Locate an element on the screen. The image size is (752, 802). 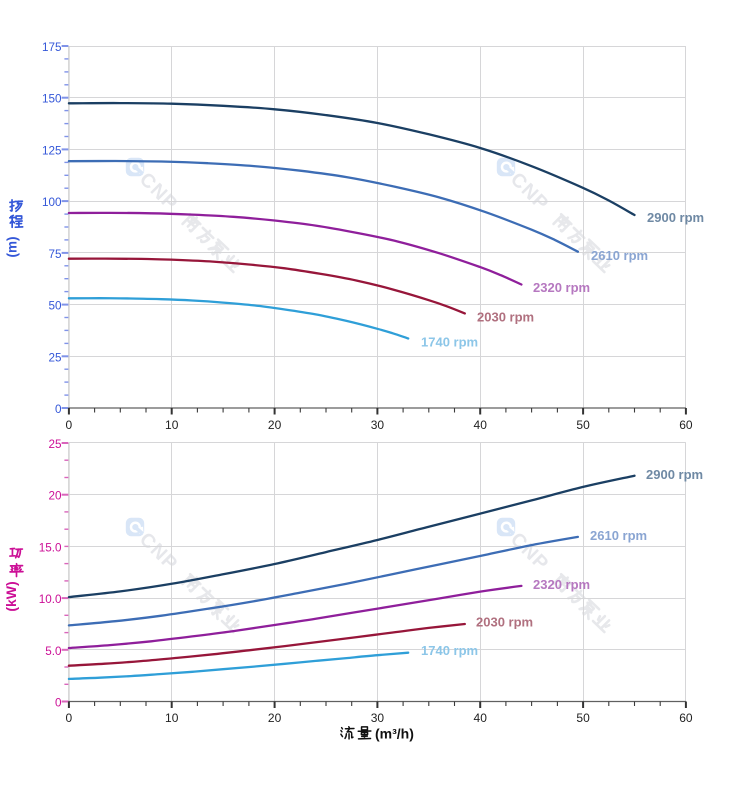
svg-text: 5.0 is located at coordinates (53, 651).